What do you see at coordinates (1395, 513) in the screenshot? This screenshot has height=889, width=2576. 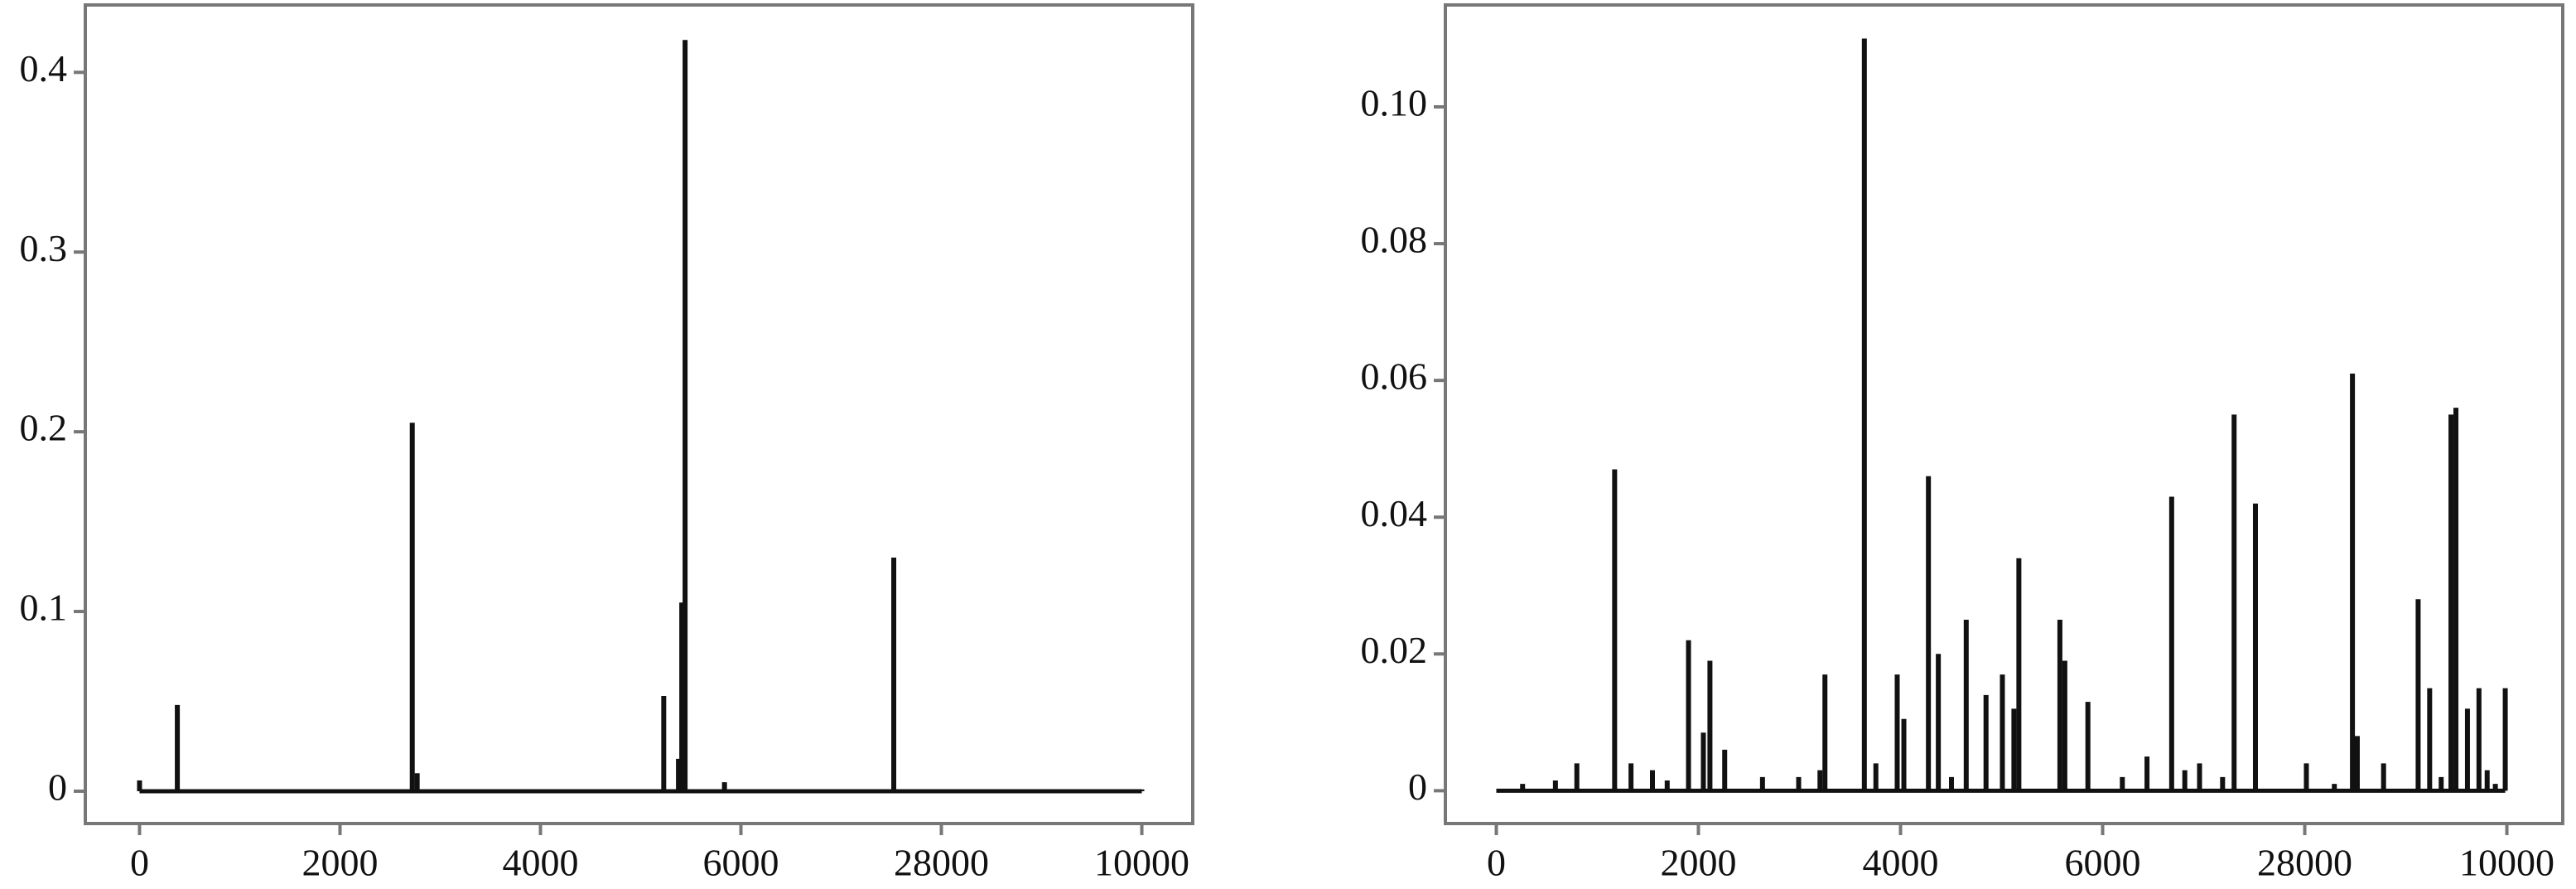 I see `y-tick-label: 0.04` at bounding box center [1395, 513].